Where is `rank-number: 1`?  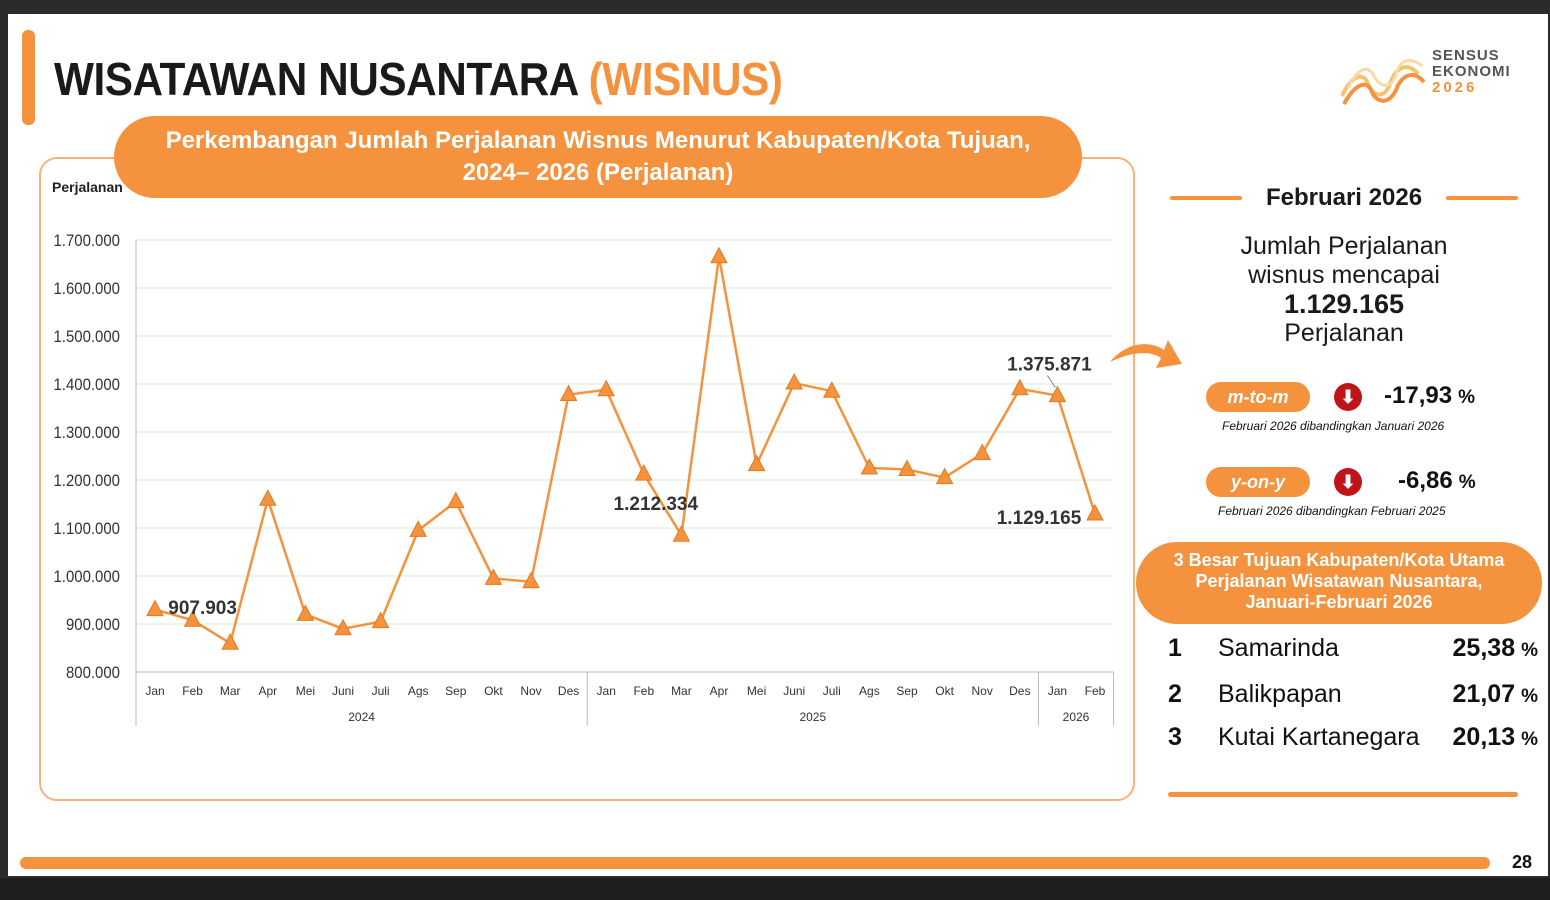
rank-number: 1 is located at coordinates (1175, 648).